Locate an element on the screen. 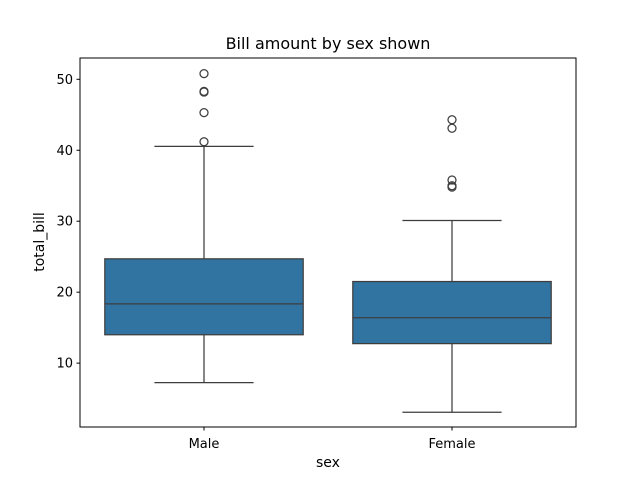 Image resolution: width=640 pixels, height=484 pixels. y-tick-label: 30 is located at coordinates (64, 222).